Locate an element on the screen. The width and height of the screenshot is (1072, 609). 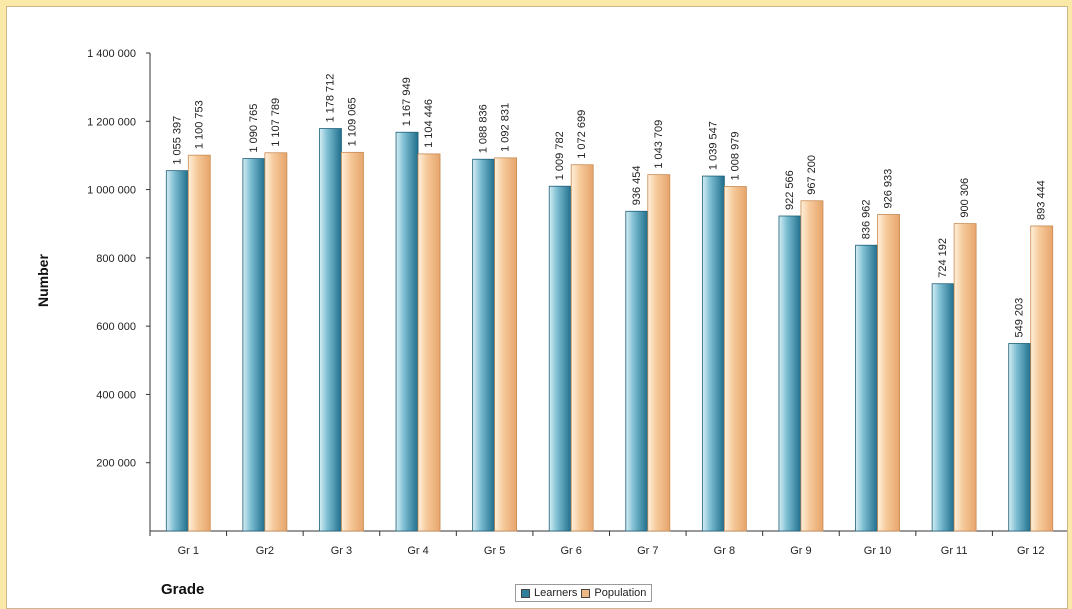
x-tick-label: Gr 10 is located at coordinates (878, 551).